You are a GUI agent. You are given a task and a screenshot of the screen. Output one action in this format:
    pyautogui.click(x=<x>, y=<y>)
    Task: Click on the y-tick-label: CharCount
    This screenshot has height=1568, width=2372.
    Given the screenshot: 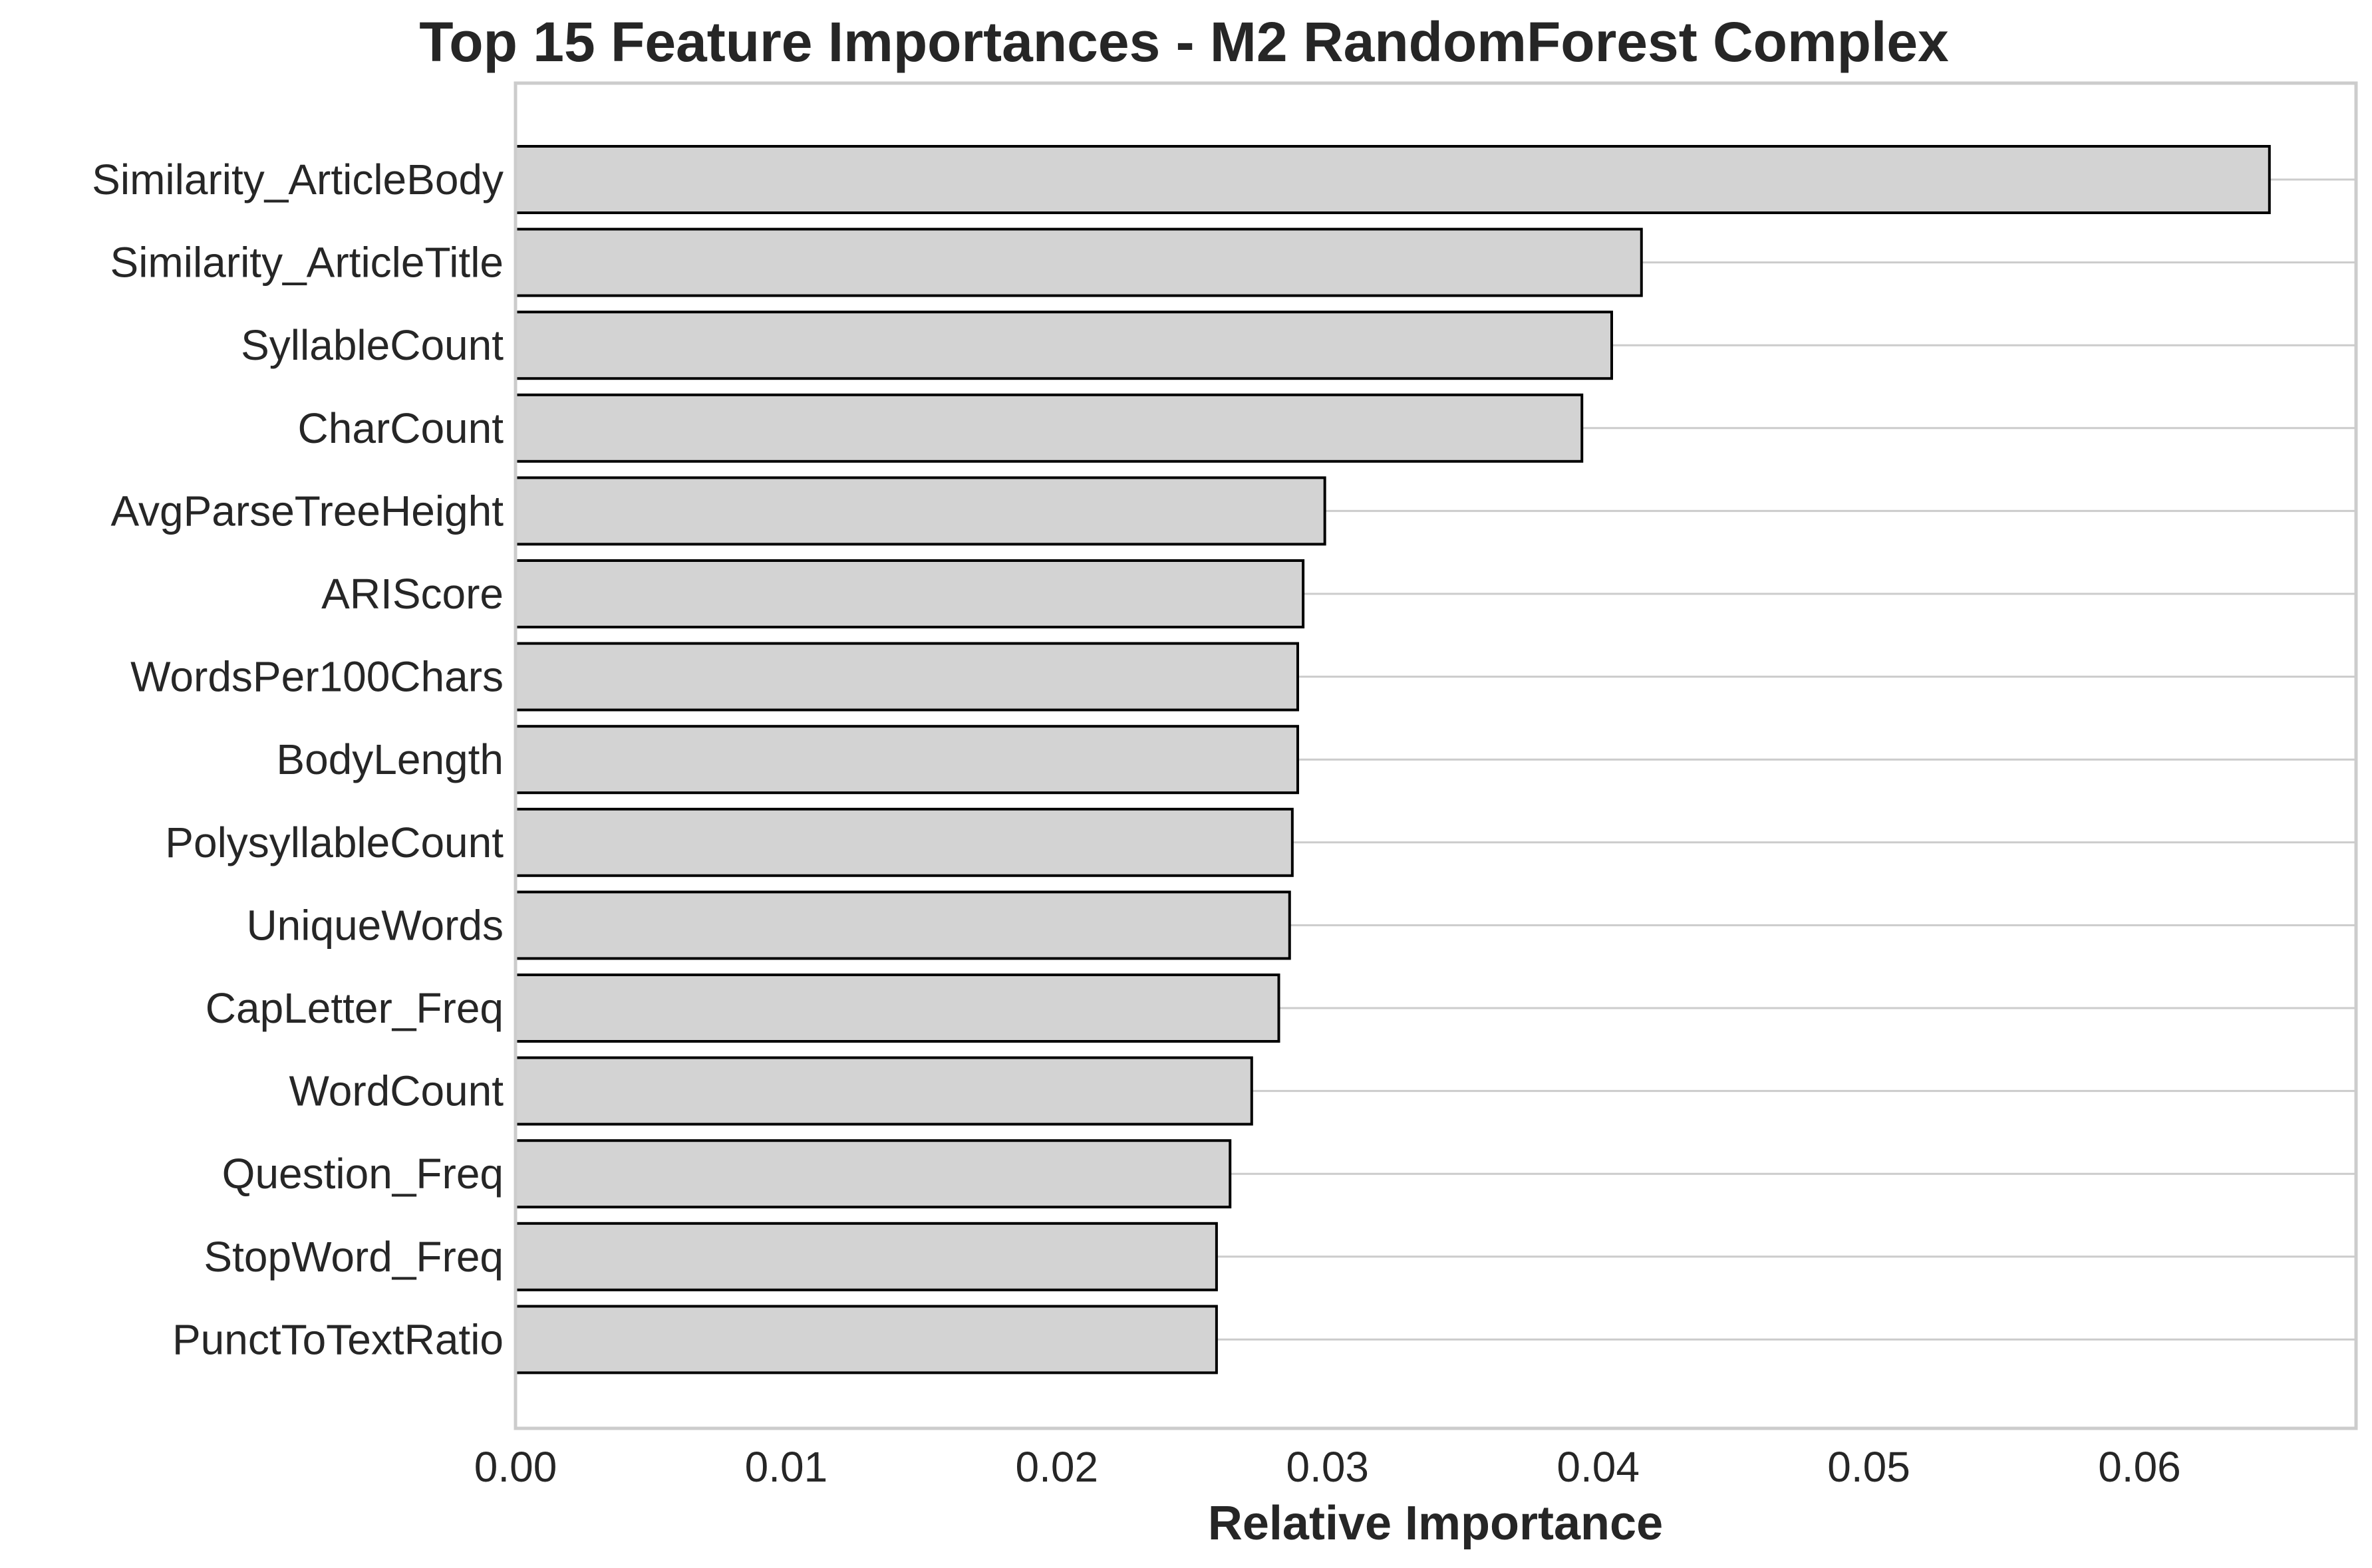 What is the action you would take?
    pyautogui.click(x=401, y=428)
    